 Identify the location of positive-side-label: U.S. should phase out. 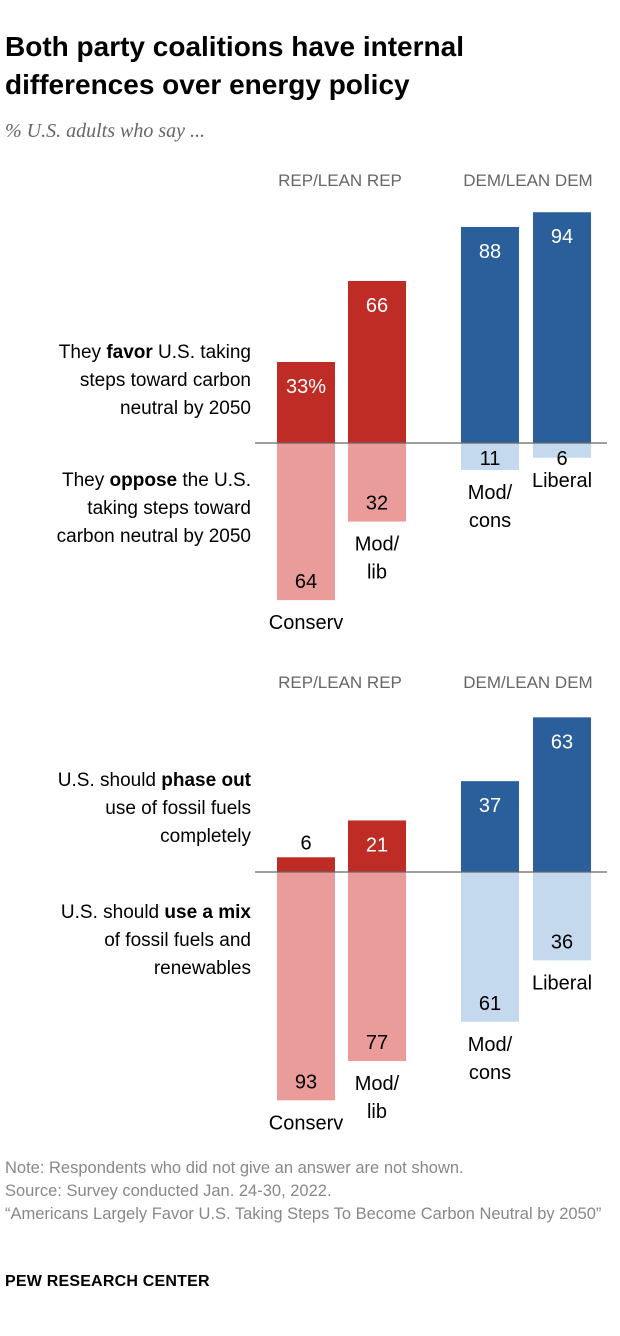
(155, 780).